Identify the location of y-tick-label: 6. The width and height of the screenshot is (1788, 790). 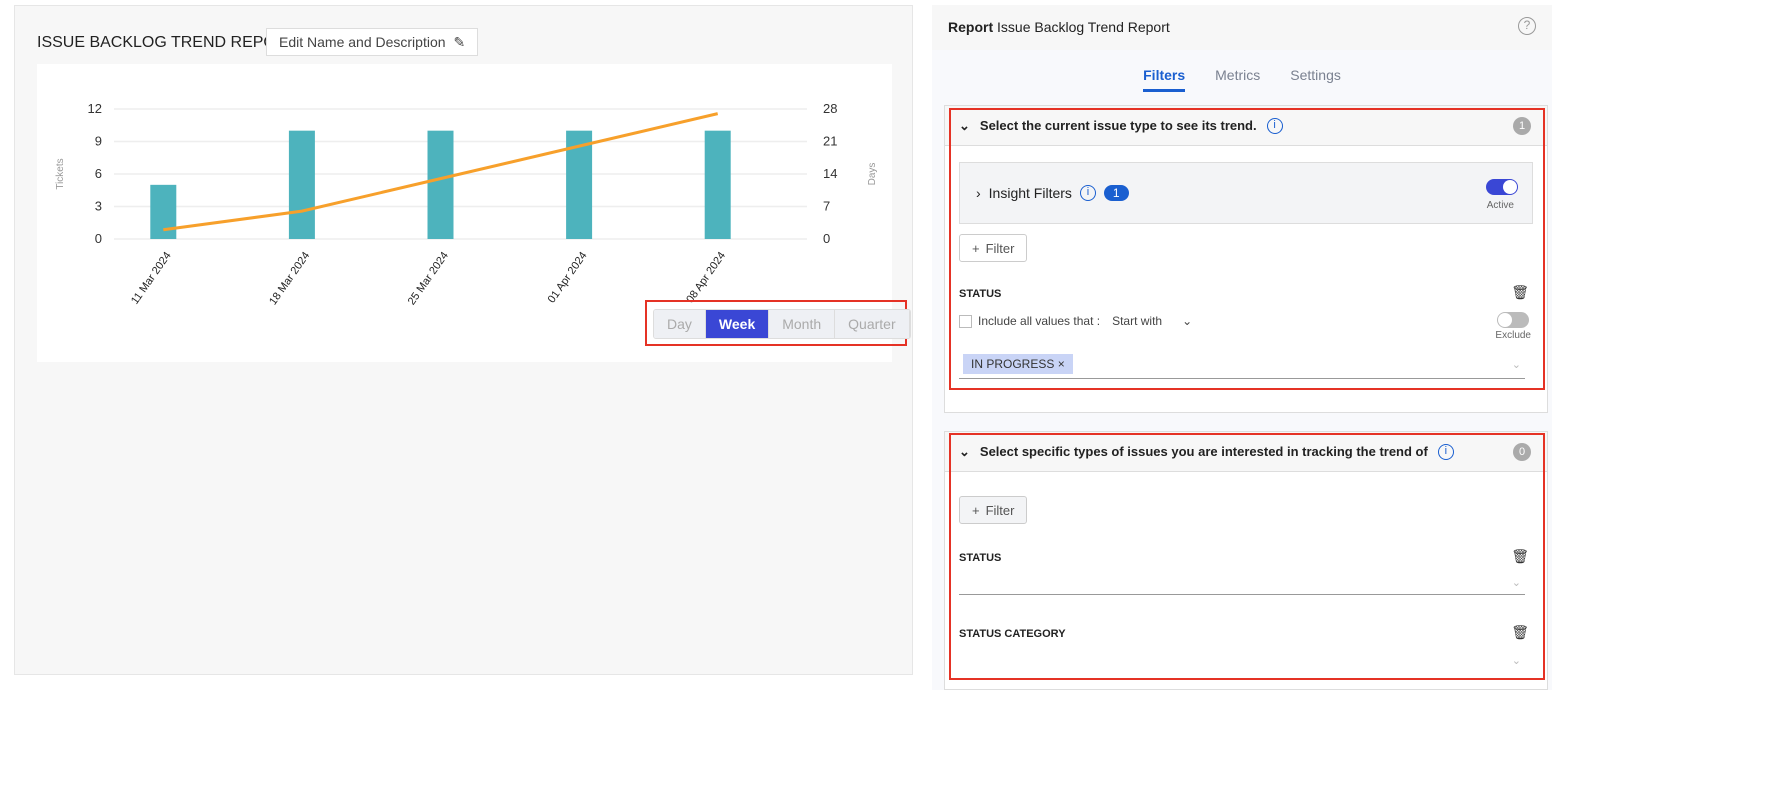
(98, 173).